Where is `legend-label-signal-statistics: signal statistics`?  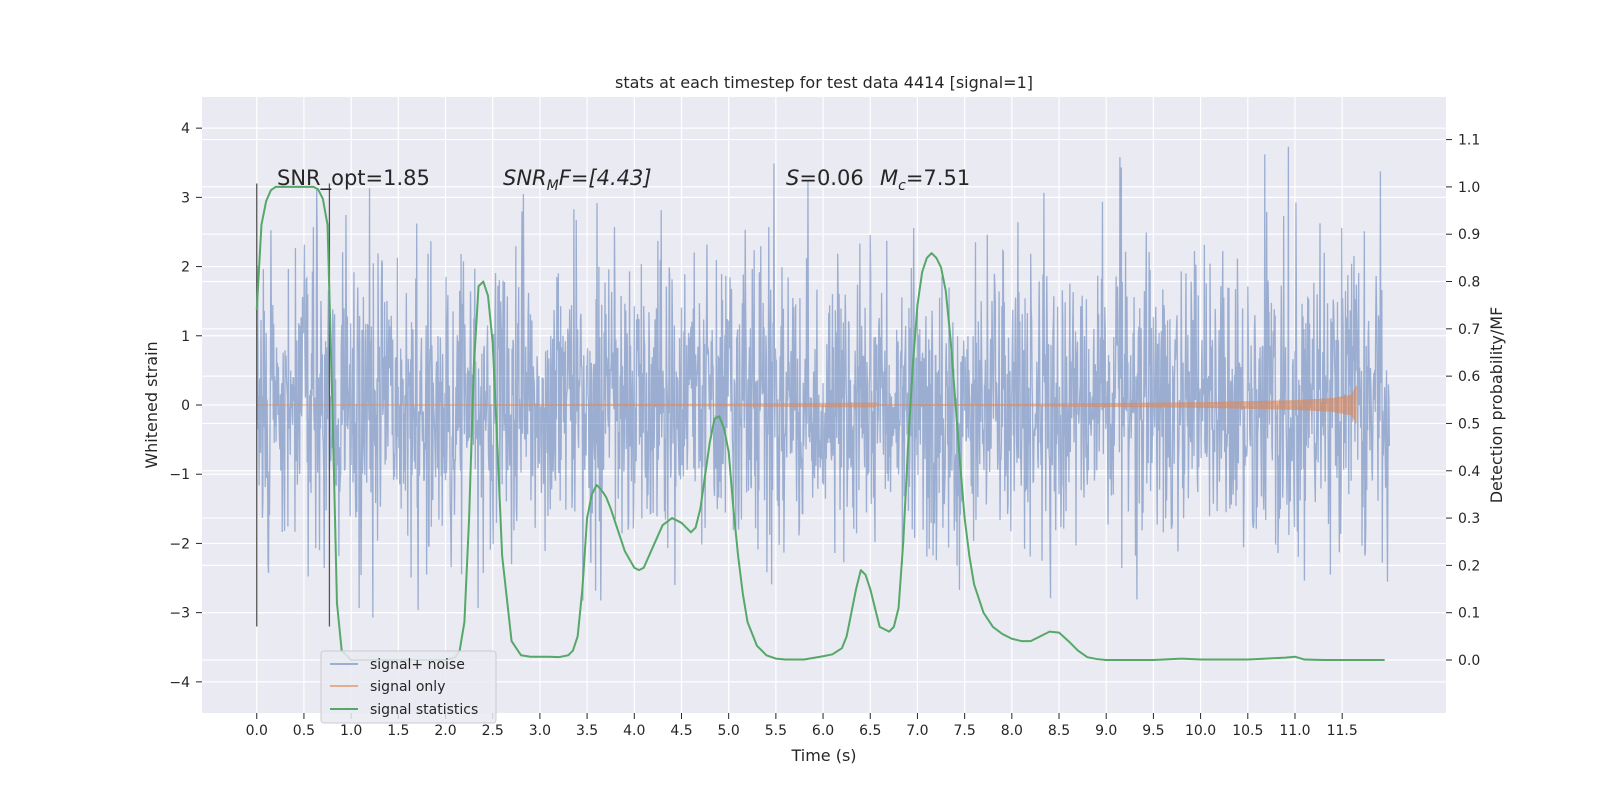 legend-label-signal-statistics: signal statistics is located at coordinates (424, 710).